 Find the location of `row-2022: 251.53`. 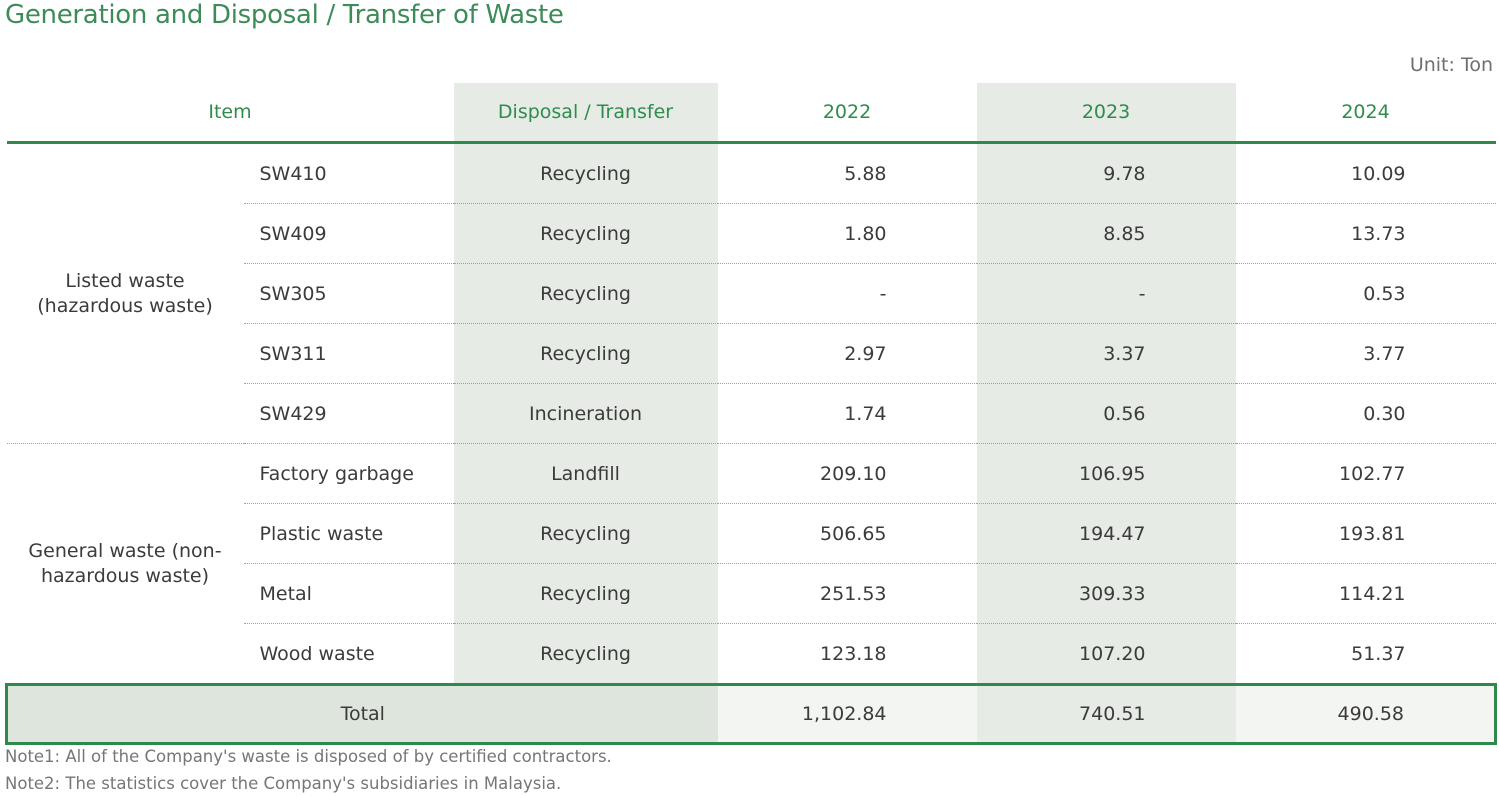

row-2022: 251.53 is located at coordinates (847, 593).